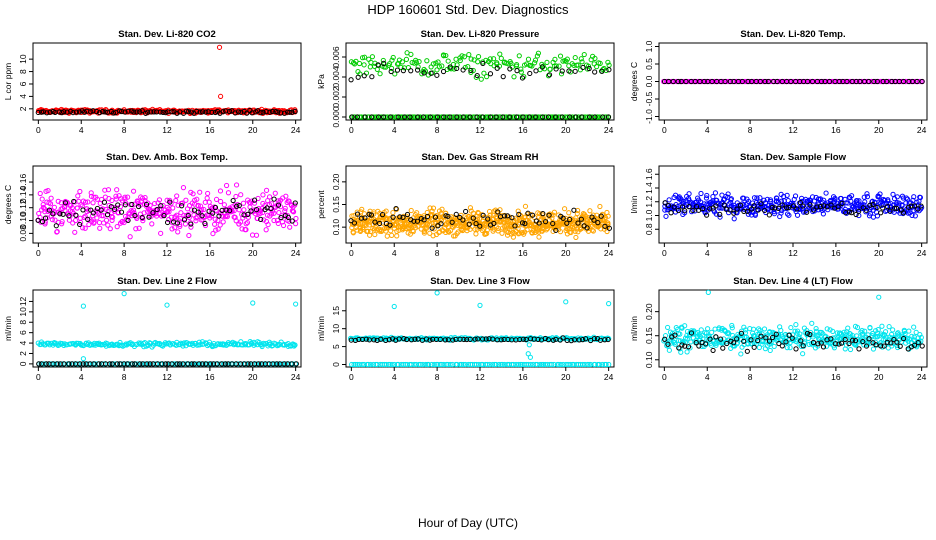 Image resolution: width=936 pixels, height=540 pixels. Describe the element at coordinates (480, 328) in the screenshot. I see `plot-frame` at that location.